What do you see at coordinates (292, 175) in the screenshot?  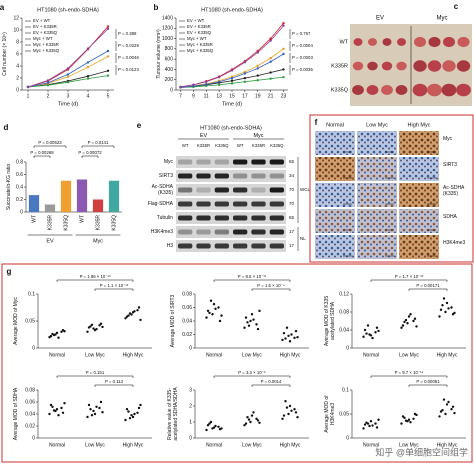 I see `kda-label: 34` at bounding box center [292, 175].